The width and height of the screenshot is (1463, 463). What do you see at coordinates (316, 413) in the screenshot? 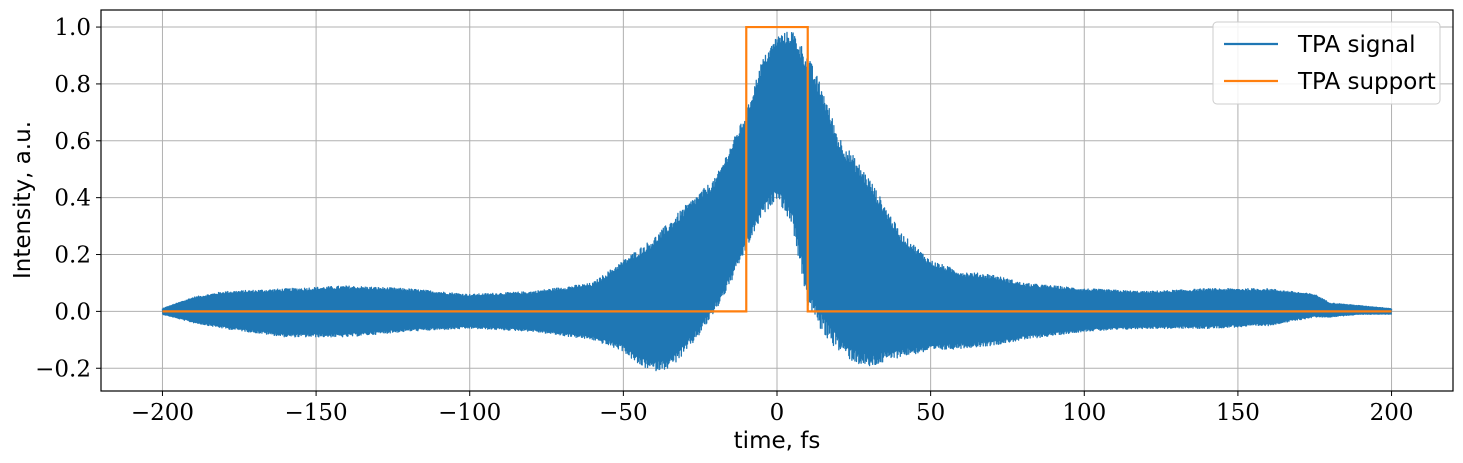
I see `x-tick-label: −150` at bounding box center [316, 413].